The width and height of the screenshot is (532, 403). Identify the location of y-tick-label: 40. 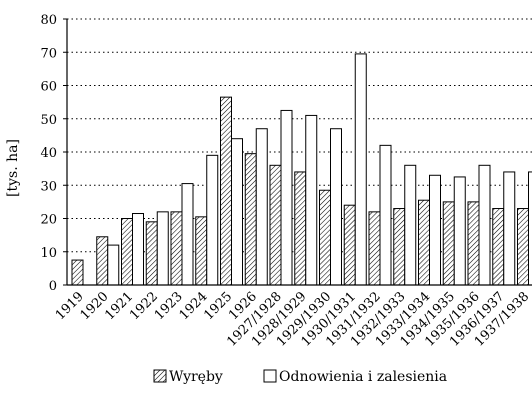
(48, 153).